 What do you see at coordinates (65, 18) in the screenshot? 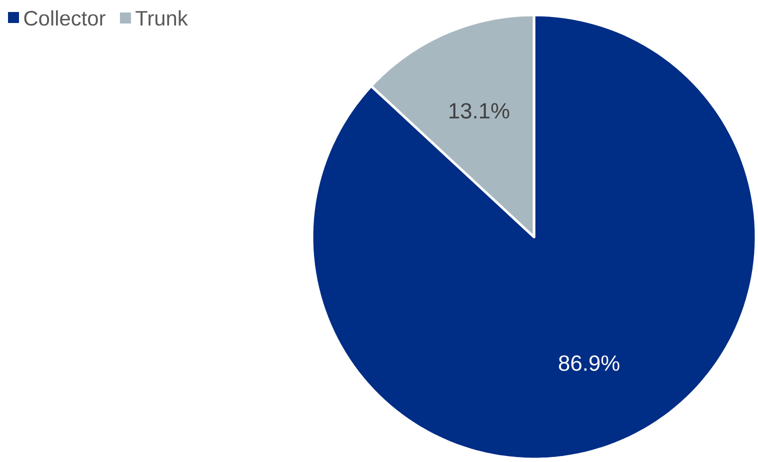
I see `legend-label: Collector` at bounding box center [65, 18].